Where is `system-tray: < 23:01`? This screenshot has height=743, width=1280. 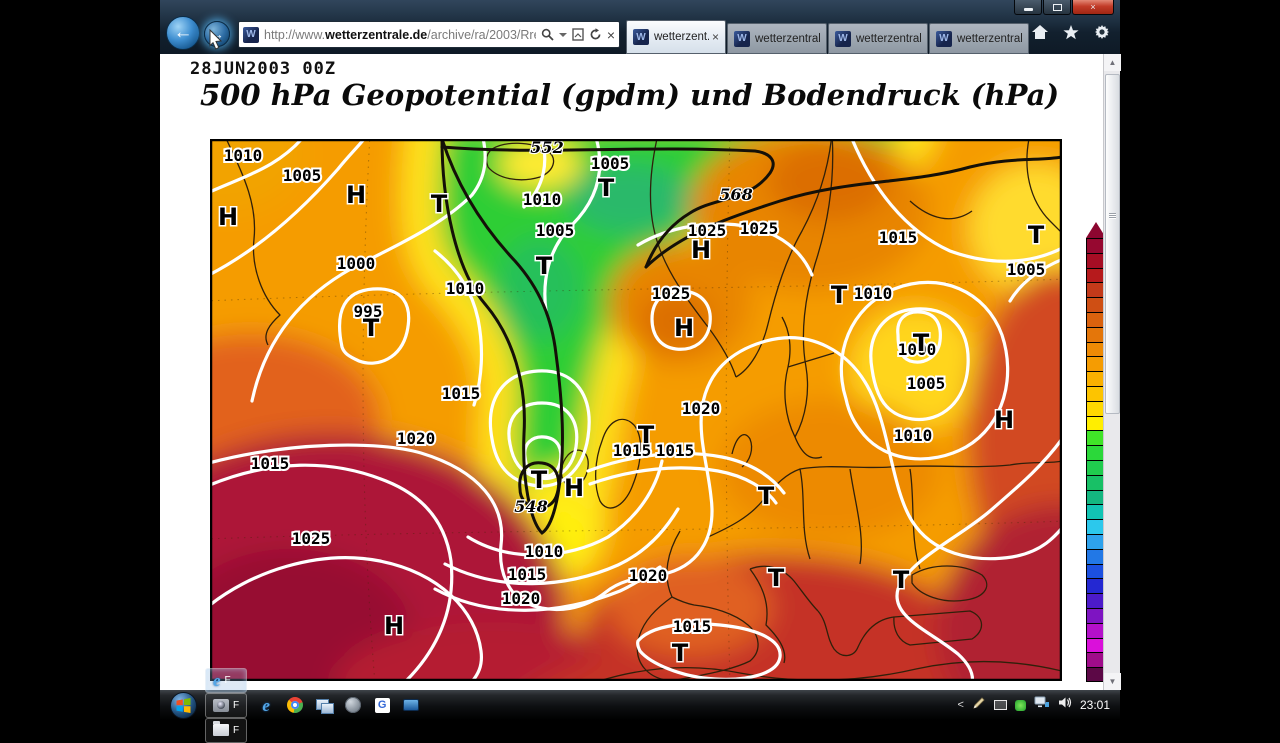 system-tray: < 23:01 is located at coordinates (1039, 705).